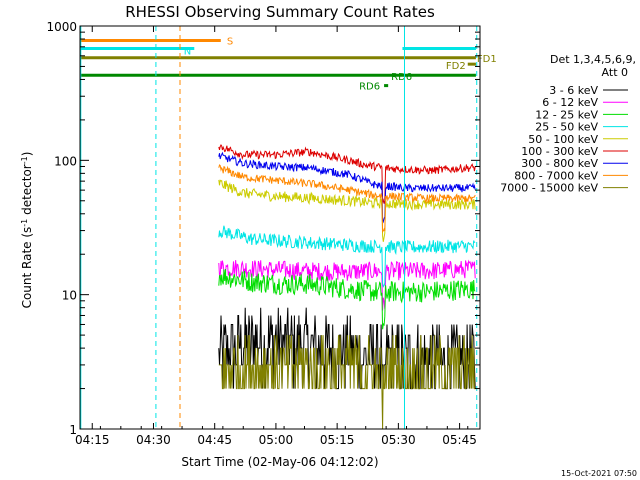  I want to click on footer-timestamp: 15-Oct-2021 07:50, so click(599, 473).